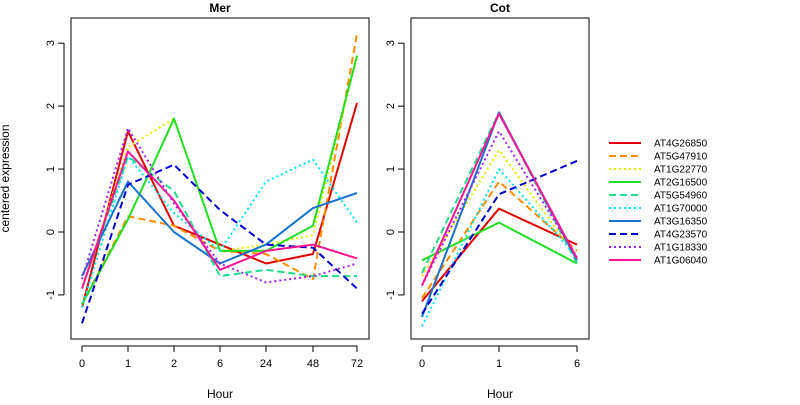  I want to click on panel-title: Mer, so click(220, 8).